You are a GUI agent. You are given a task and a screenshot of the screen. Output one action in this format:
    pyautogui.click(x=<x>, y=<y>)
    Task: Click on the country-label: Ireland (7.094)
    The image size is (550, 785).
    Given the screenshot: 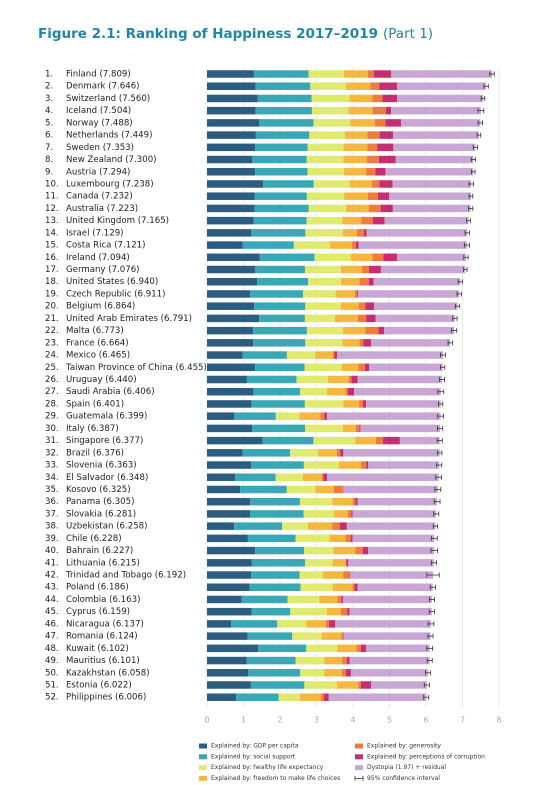 What is the action you would take?
    pyautogui.click(x=98, y=258)
    